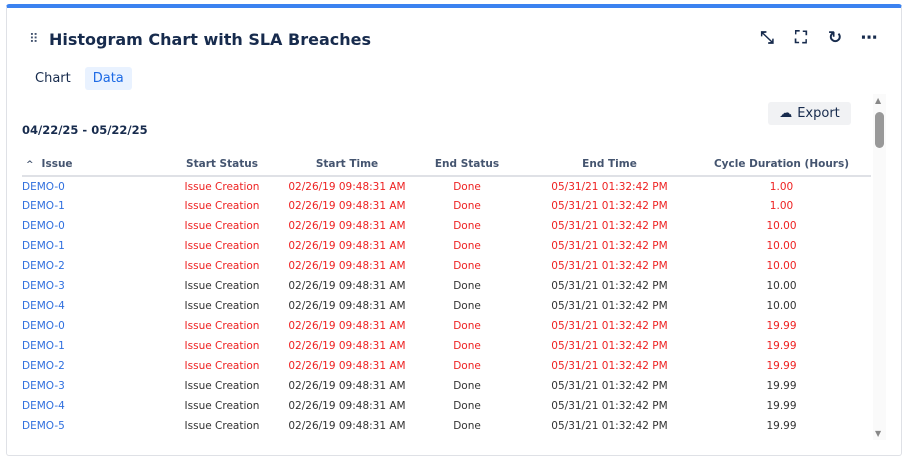  What do you see at coordinates (818, 38) in the screenshot?
I see `header-actions: ⤡ ⛶ ↻ ⋯` at bounding box center [818, 38].